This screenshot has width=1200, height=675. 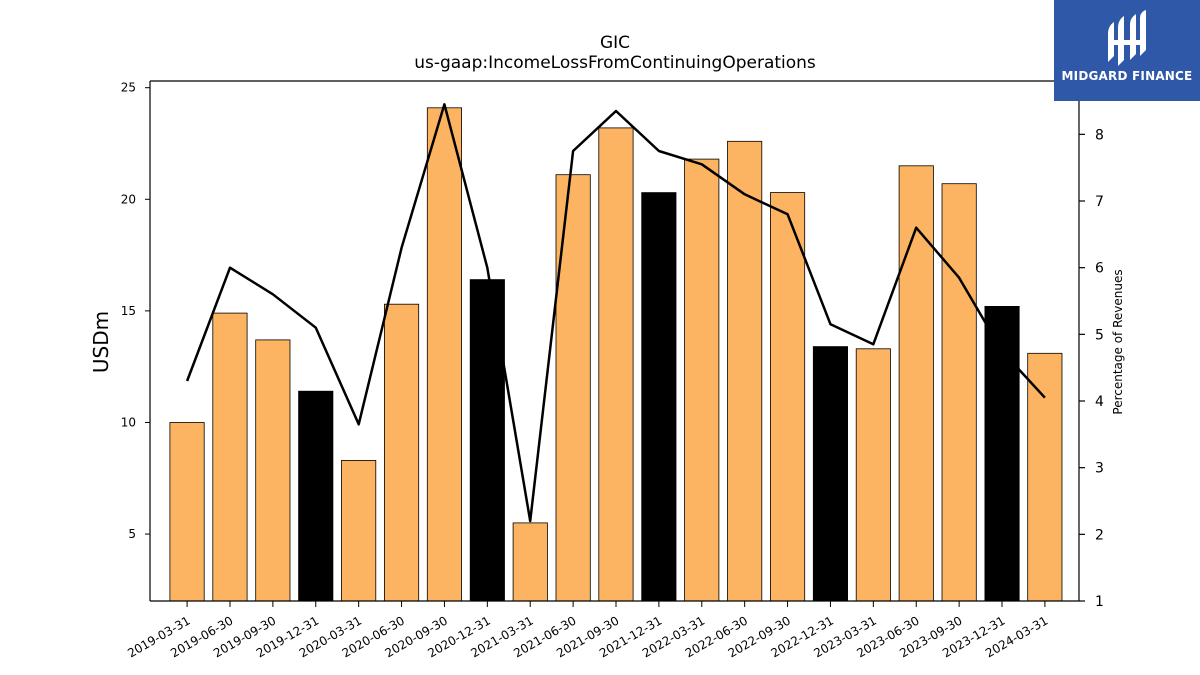 I want to click on y-tick-label-right-1: 1, so click(x=1099, y=602).